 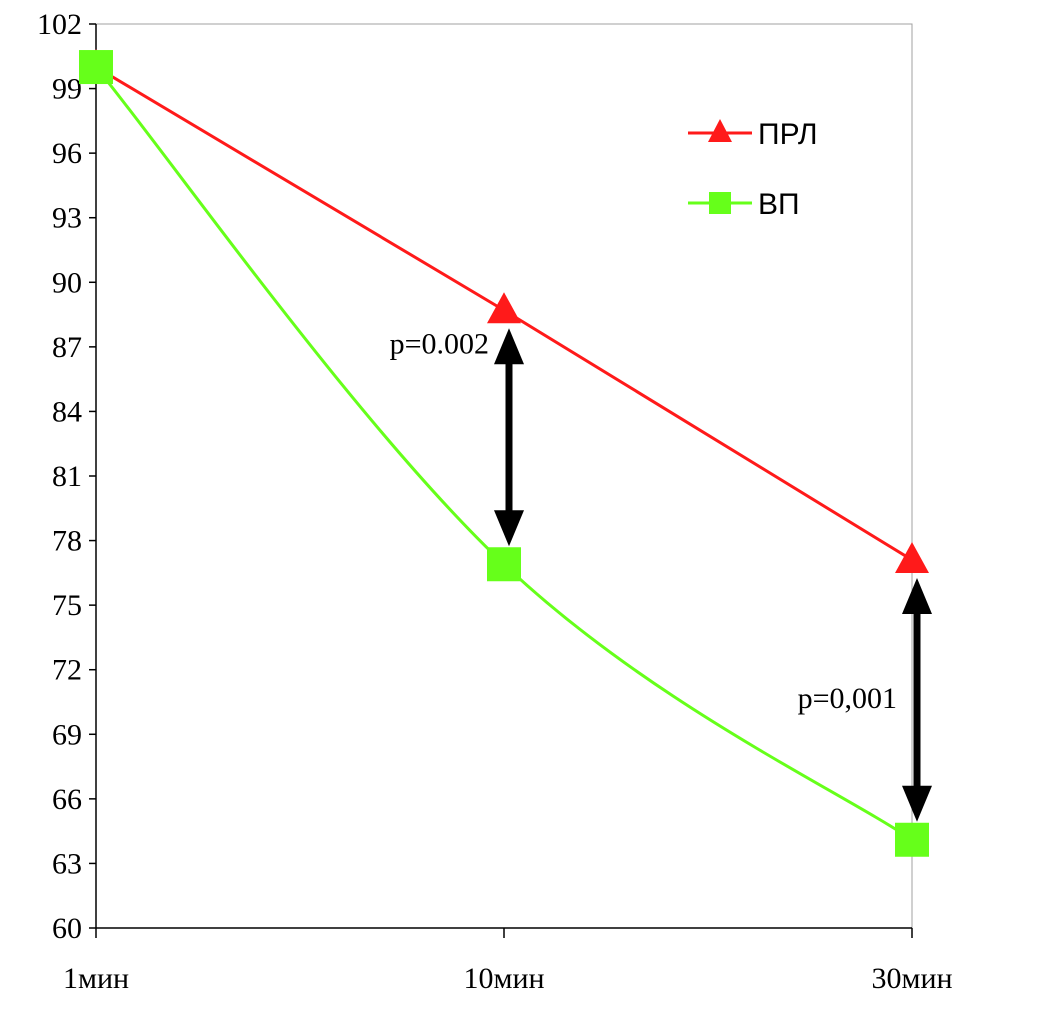 I want to click on legend-item: ПРЛ, so click(x=753, y=134).